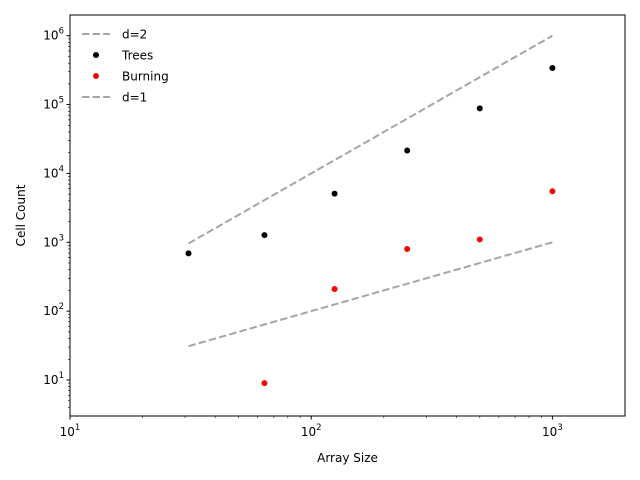 This screenshot has width=640, height=480. I want to click on y-tick-label-10000: 10⁴, so click(53, 172).